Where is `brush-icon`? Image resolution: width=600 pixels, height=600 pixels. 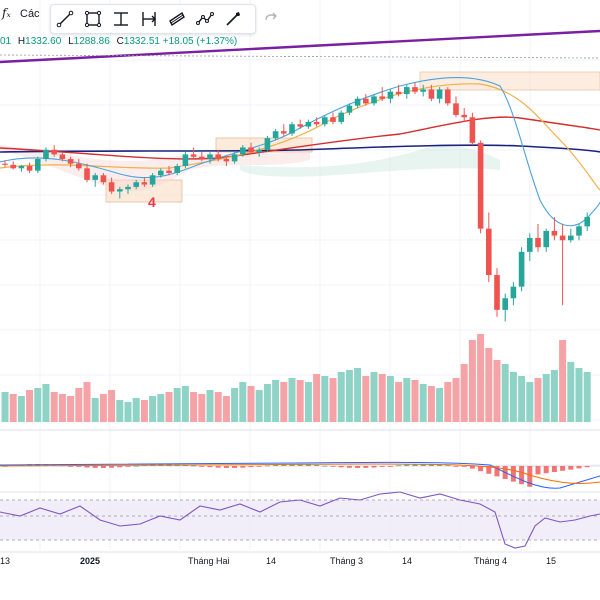 brush-icon is located at coordinates (233, 19).